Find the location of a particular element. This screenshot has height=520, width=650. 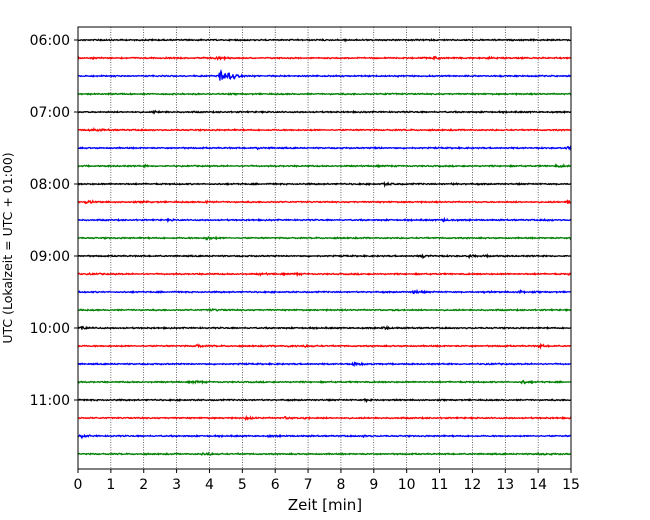

x-tick-label: 5 is located at coordinates (242, 485).